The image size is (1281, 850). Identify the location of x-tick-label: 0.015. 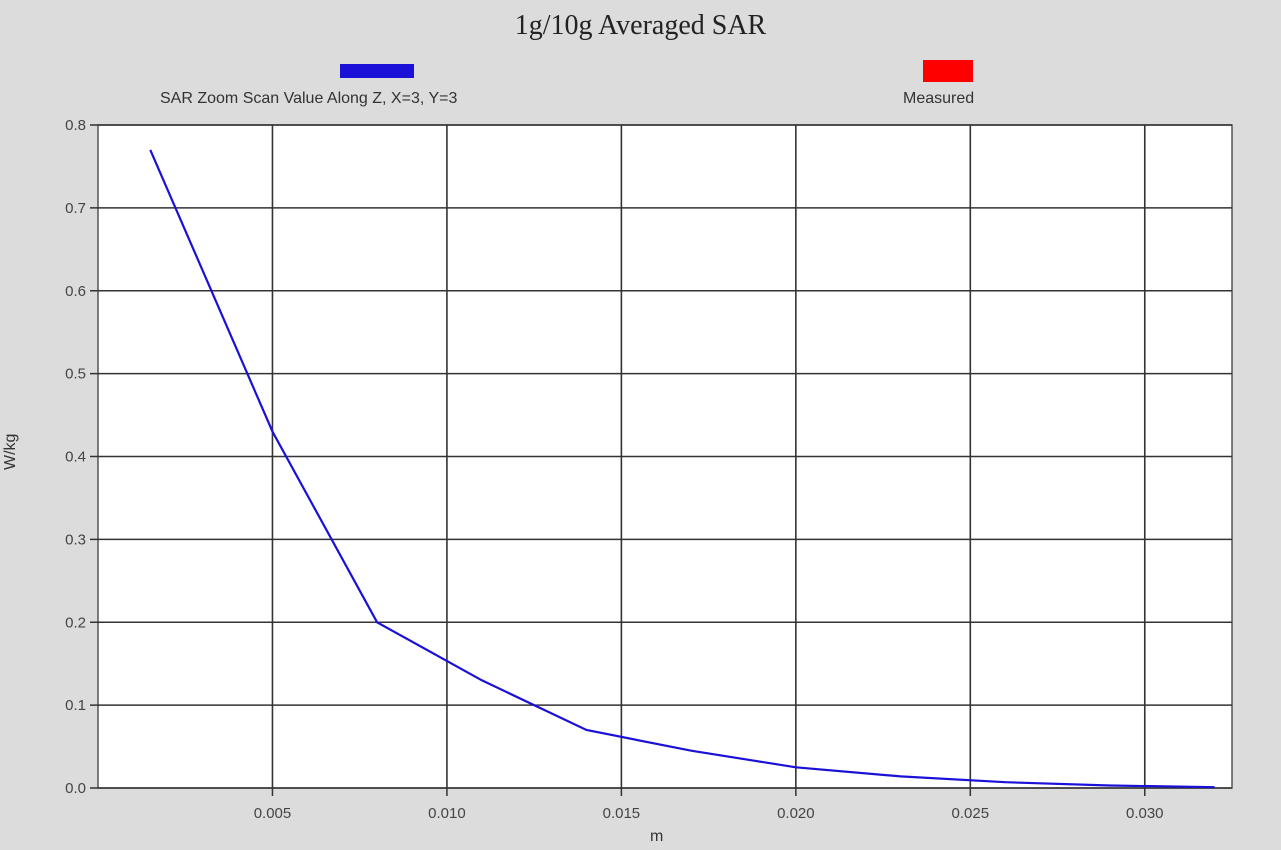
(622, 813).